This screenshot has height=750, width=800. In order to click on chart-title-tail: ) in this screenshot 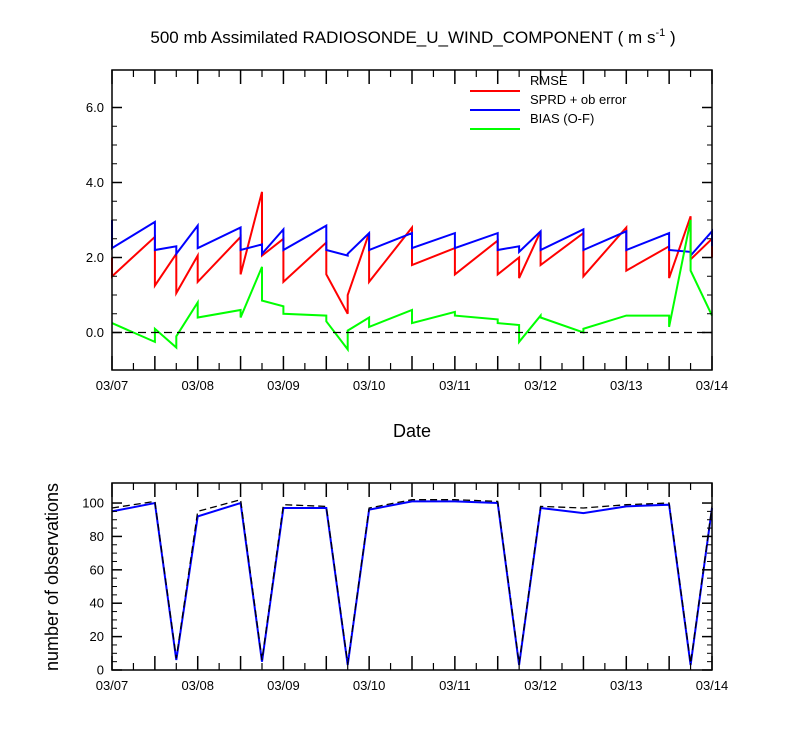, I will do `click(670, 37)`.